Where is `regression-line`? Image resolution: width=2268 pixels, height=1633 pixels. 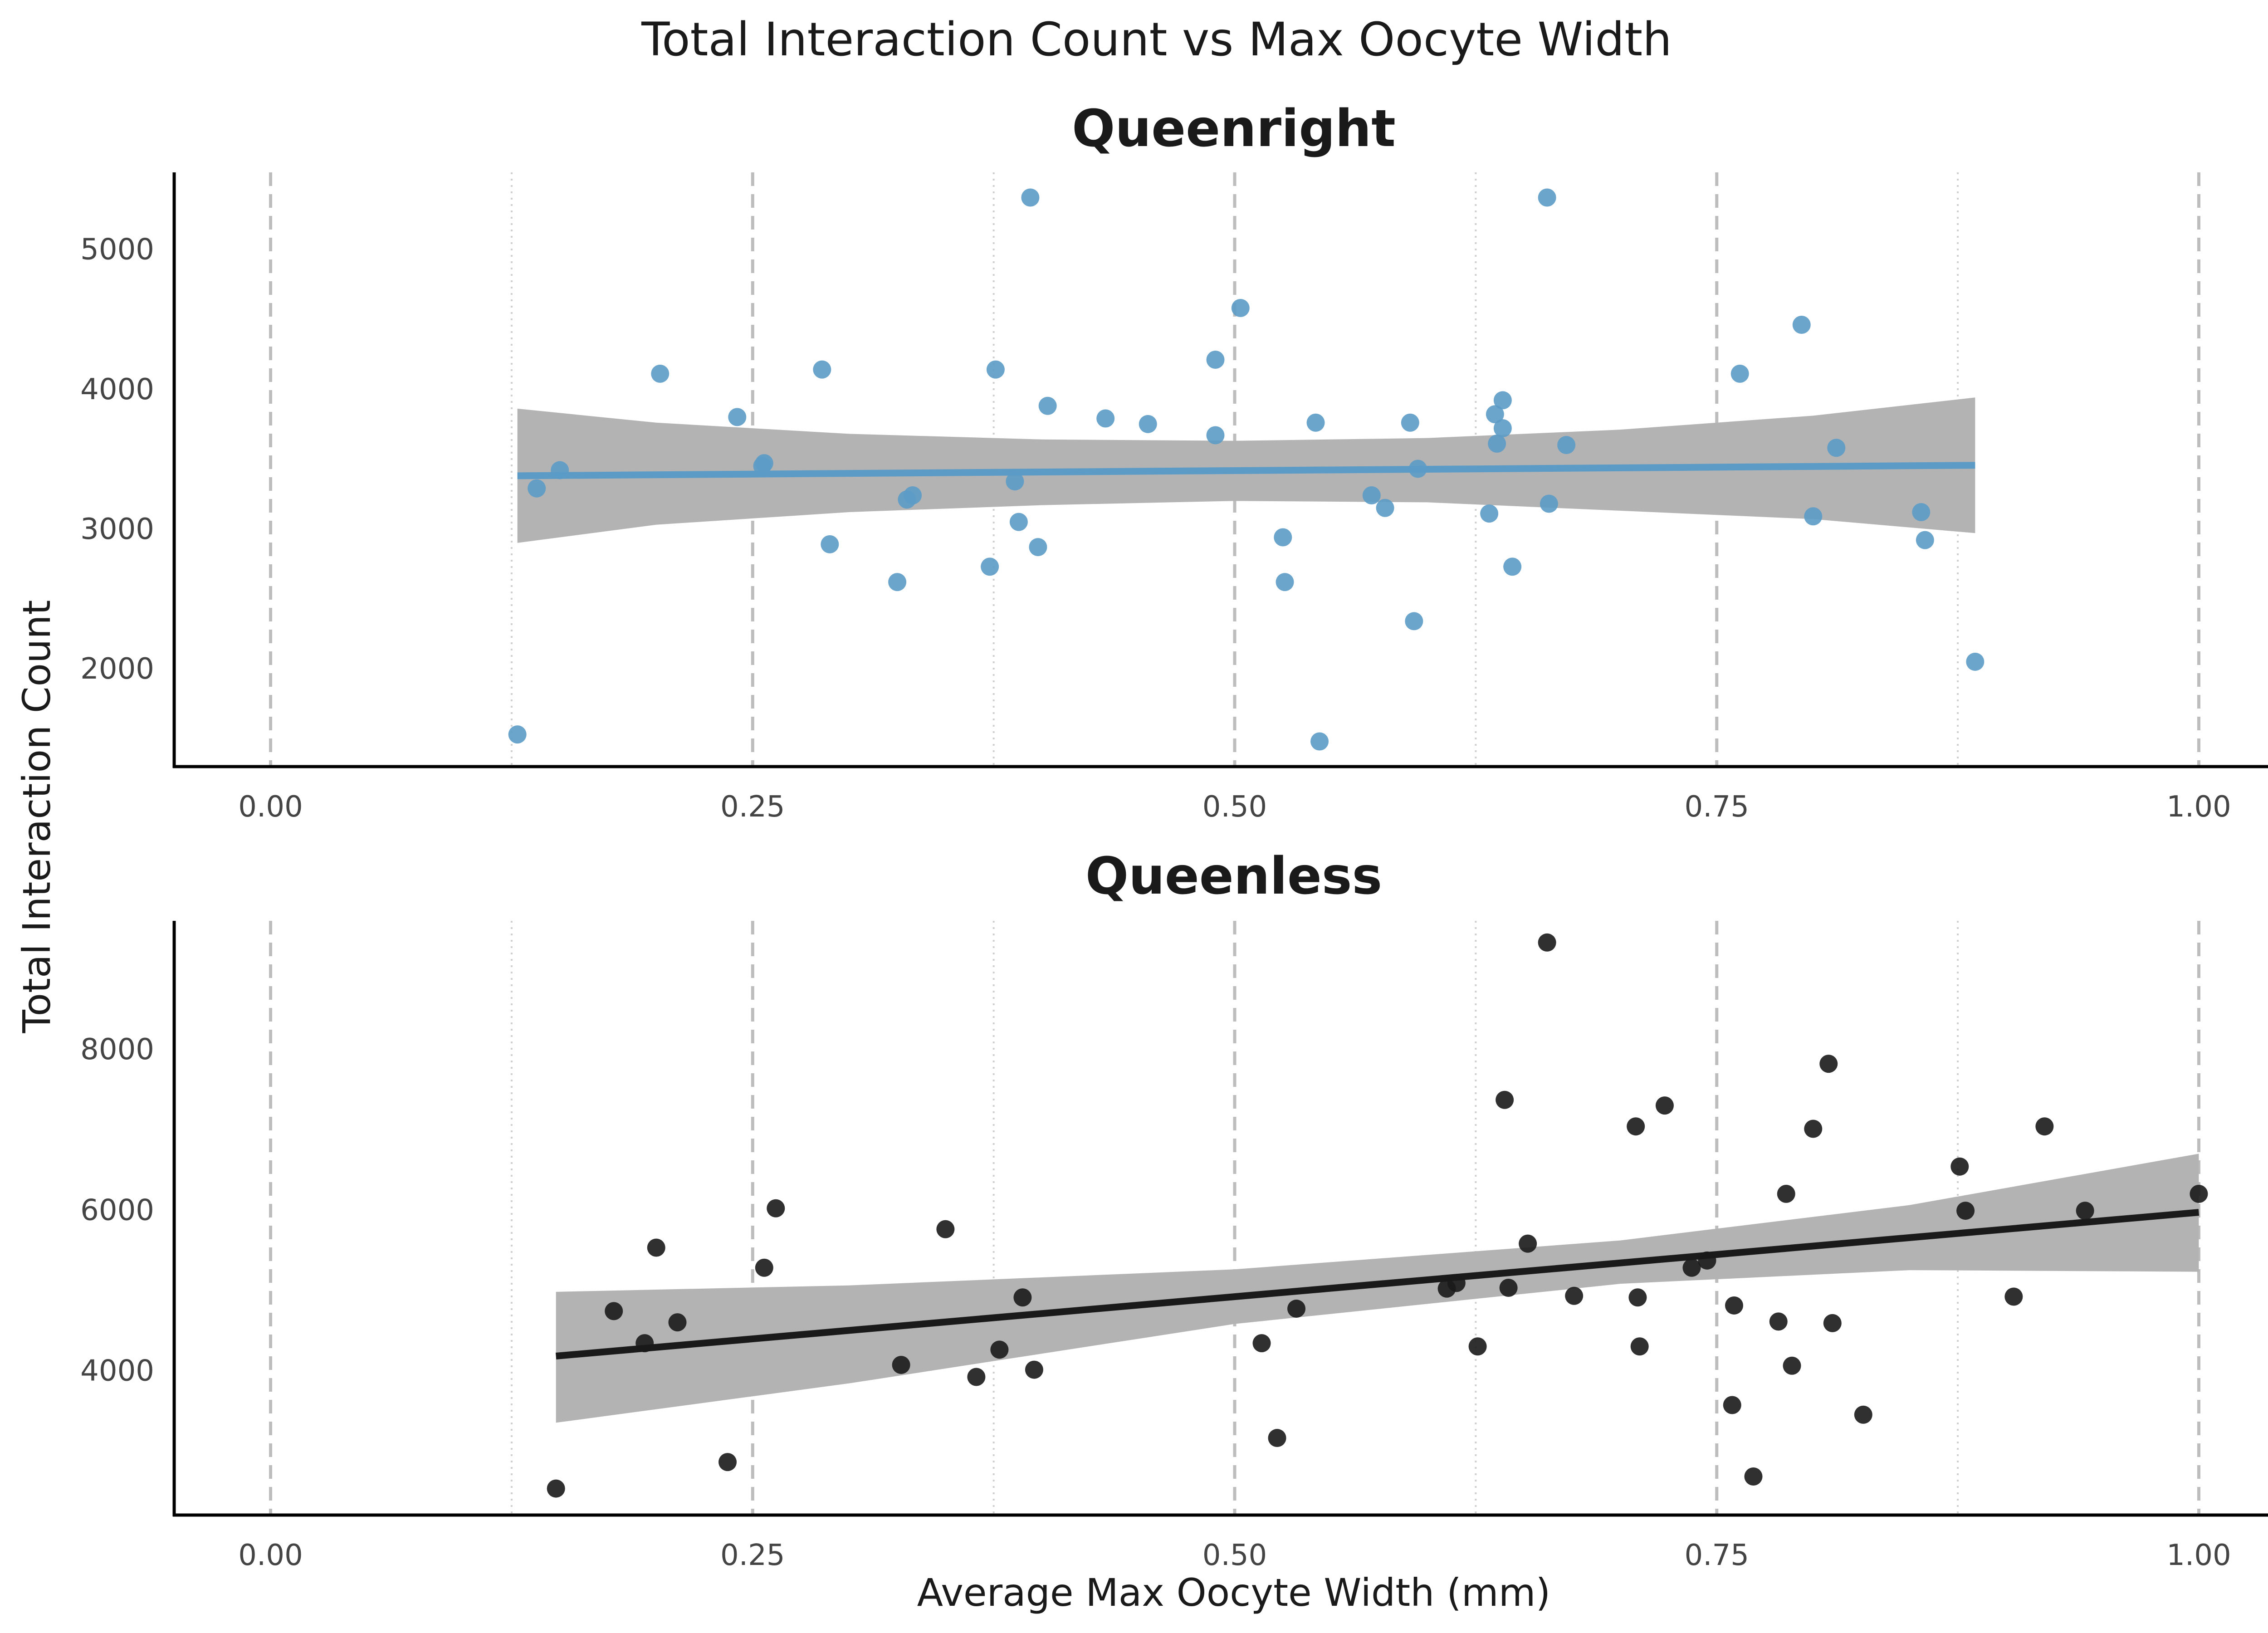
regression-line is located at coordinates (1378, 1284).